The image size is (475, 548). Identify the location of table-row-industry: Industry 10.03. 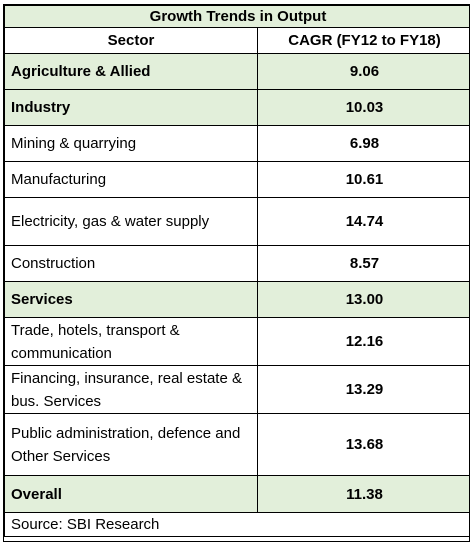
(236, 107).